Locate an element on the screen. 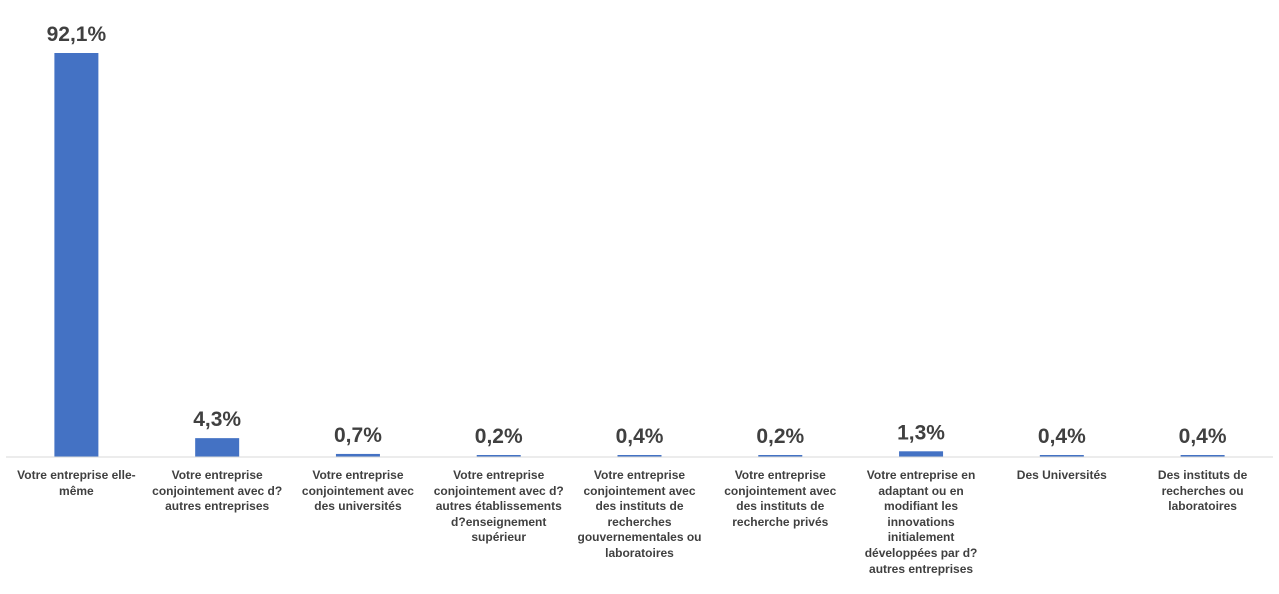  value-label-8: 0,4% is located at coordinates (1062, 436).